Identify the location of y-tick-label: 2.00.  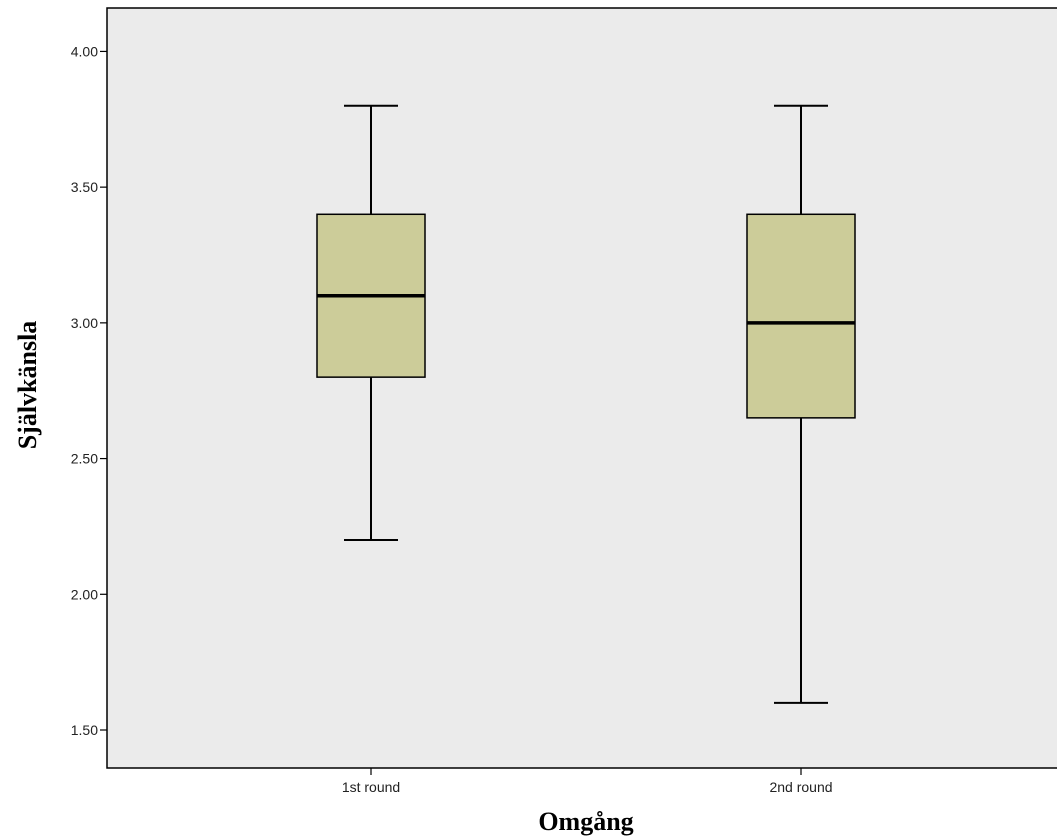
(84, 594).